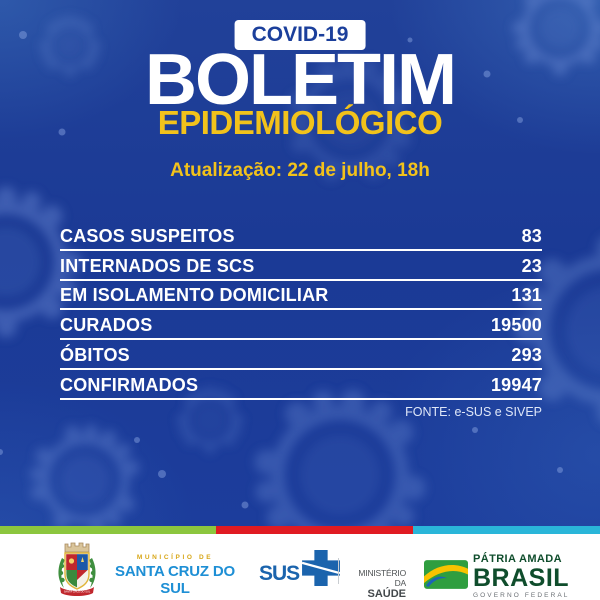 Image resolution: width=600 pixels, height=600 pixels. I want to click on municipality-wordmark: MUNICÍPIO DE SANTA CRUZ DO SUL, so click(175, 575).